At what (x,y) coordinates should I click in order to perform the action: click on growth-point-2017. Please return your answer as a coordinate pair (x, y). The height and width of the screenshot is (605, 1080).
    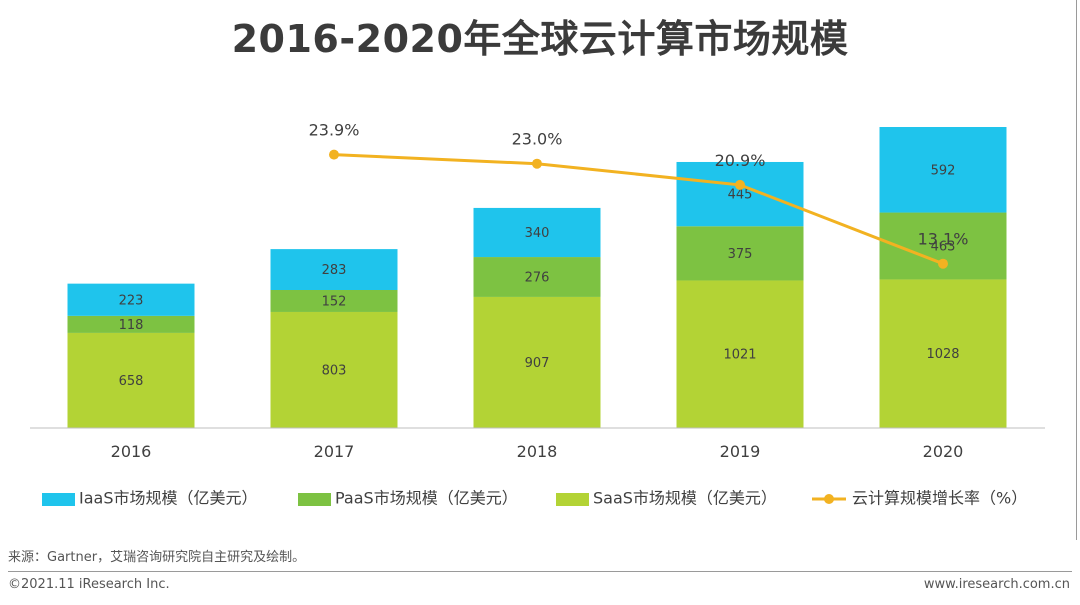
    Looking at the image, I should click on (334, 154).